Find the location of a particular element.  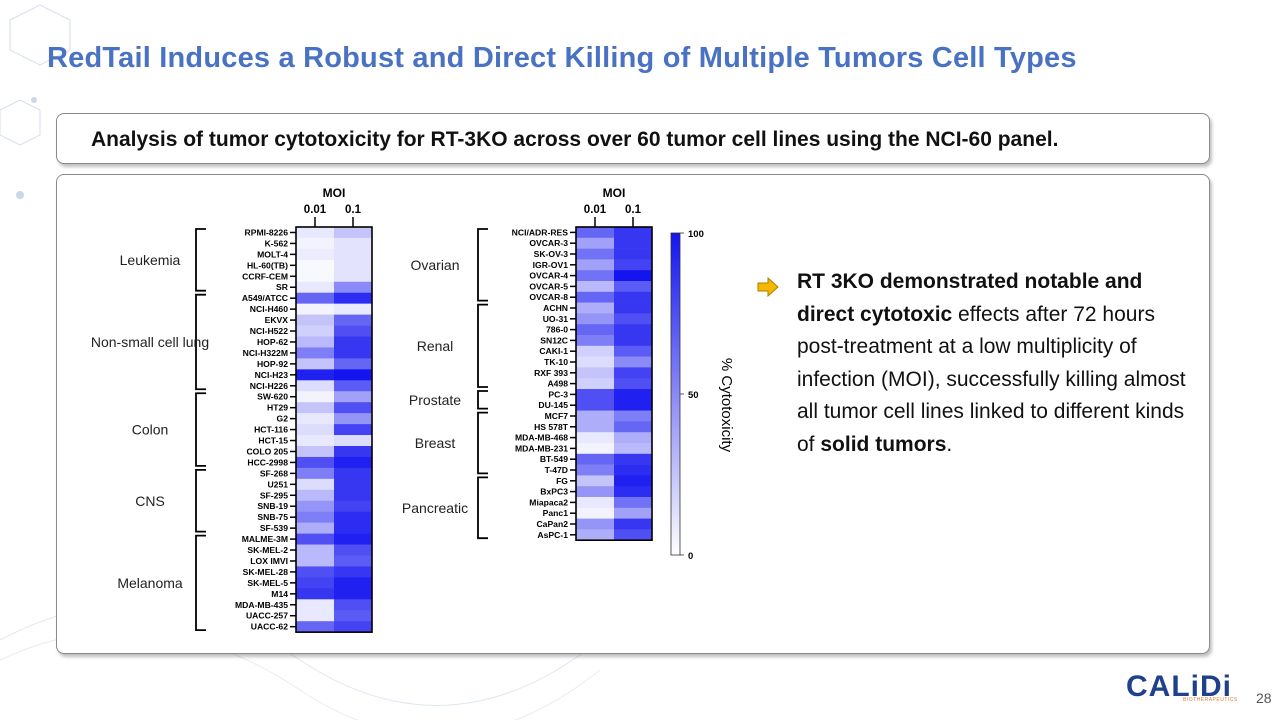

company-logo: CALiDi is located at coordinates (1179, 686).